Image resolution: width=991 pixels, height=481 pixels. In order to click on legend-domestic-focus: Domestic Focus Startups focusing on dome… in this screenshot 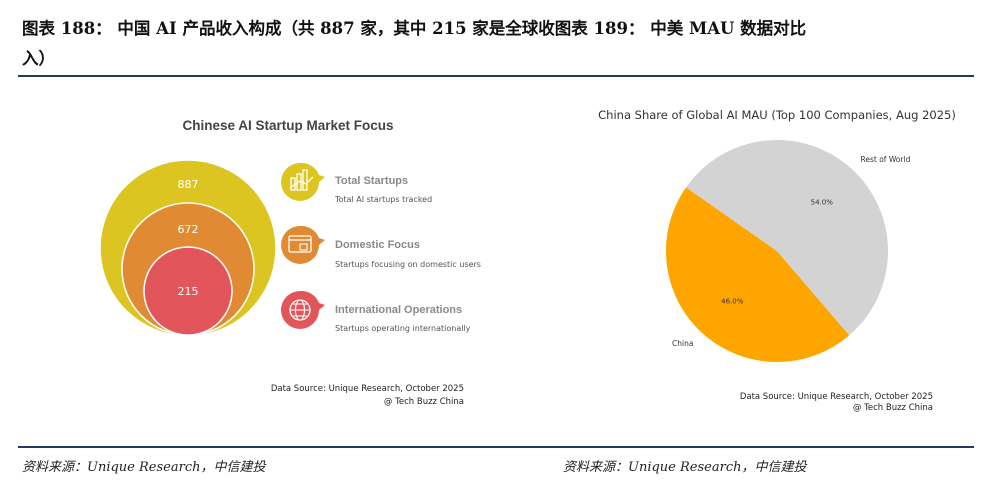, I will do `click(381, 247)`.